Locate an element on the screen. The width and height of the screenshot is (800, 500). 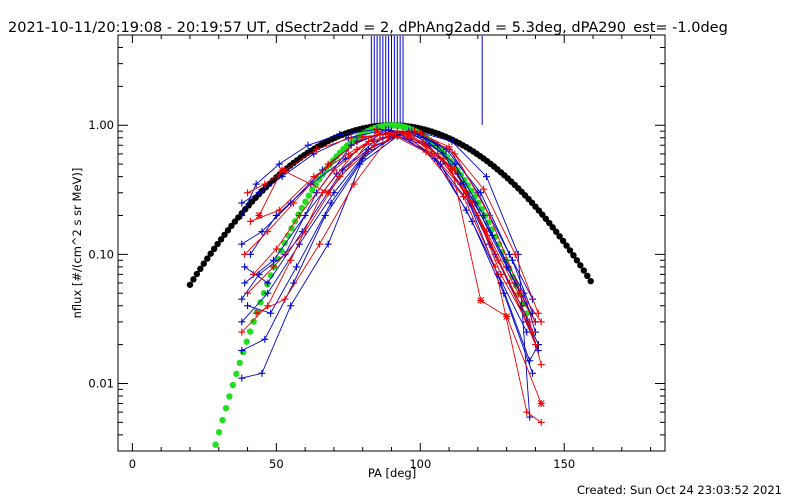
x-tick-label: 100 is located at coordinates (420, 464).